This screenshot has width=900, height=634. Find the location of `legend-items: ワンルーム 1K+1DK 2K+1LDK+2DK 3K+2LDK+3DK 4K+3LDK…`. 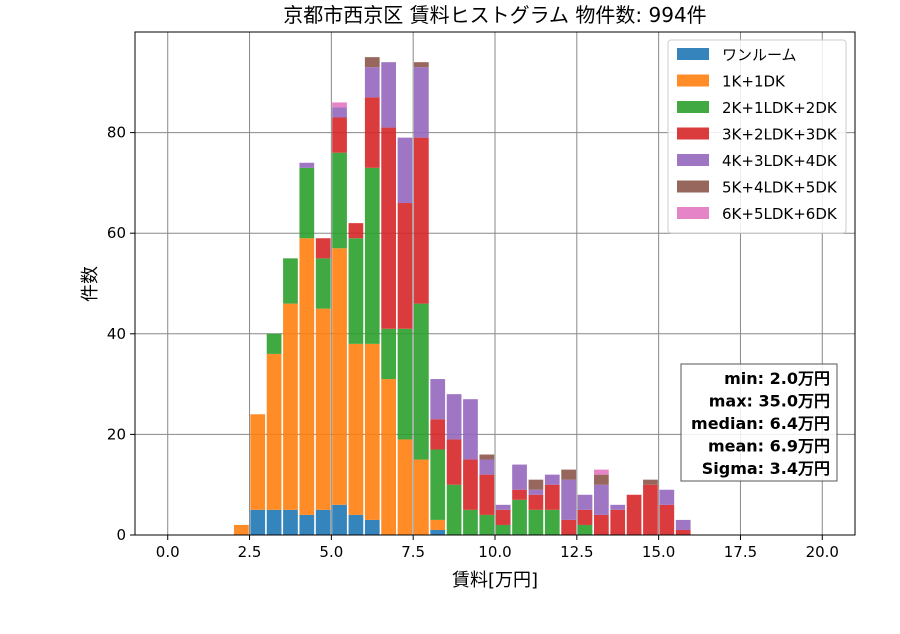

legend-items: ワンルーム 1K+1DK 2K+1LDK+2DK 3K+2LDK+3DK 4K+3LDK… is located at coordinates (757, 134).